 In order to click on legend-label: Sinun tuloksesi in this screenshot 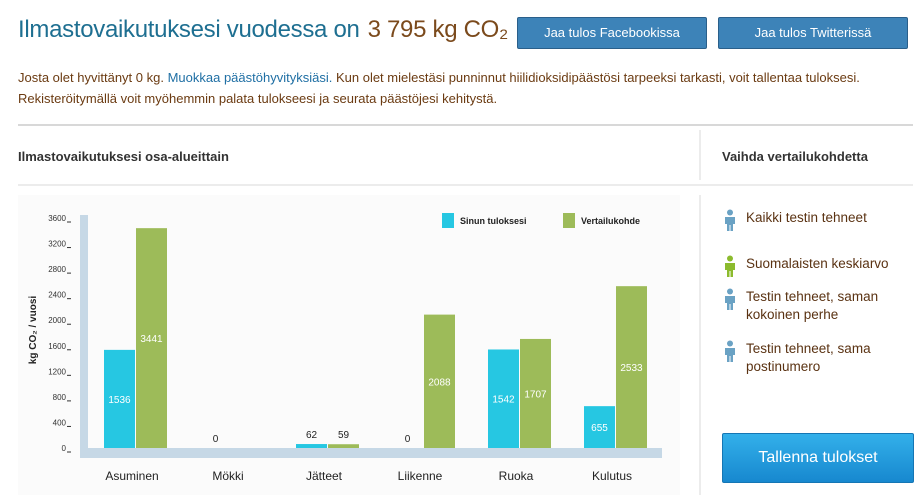, I will do `click(493, 221)`.